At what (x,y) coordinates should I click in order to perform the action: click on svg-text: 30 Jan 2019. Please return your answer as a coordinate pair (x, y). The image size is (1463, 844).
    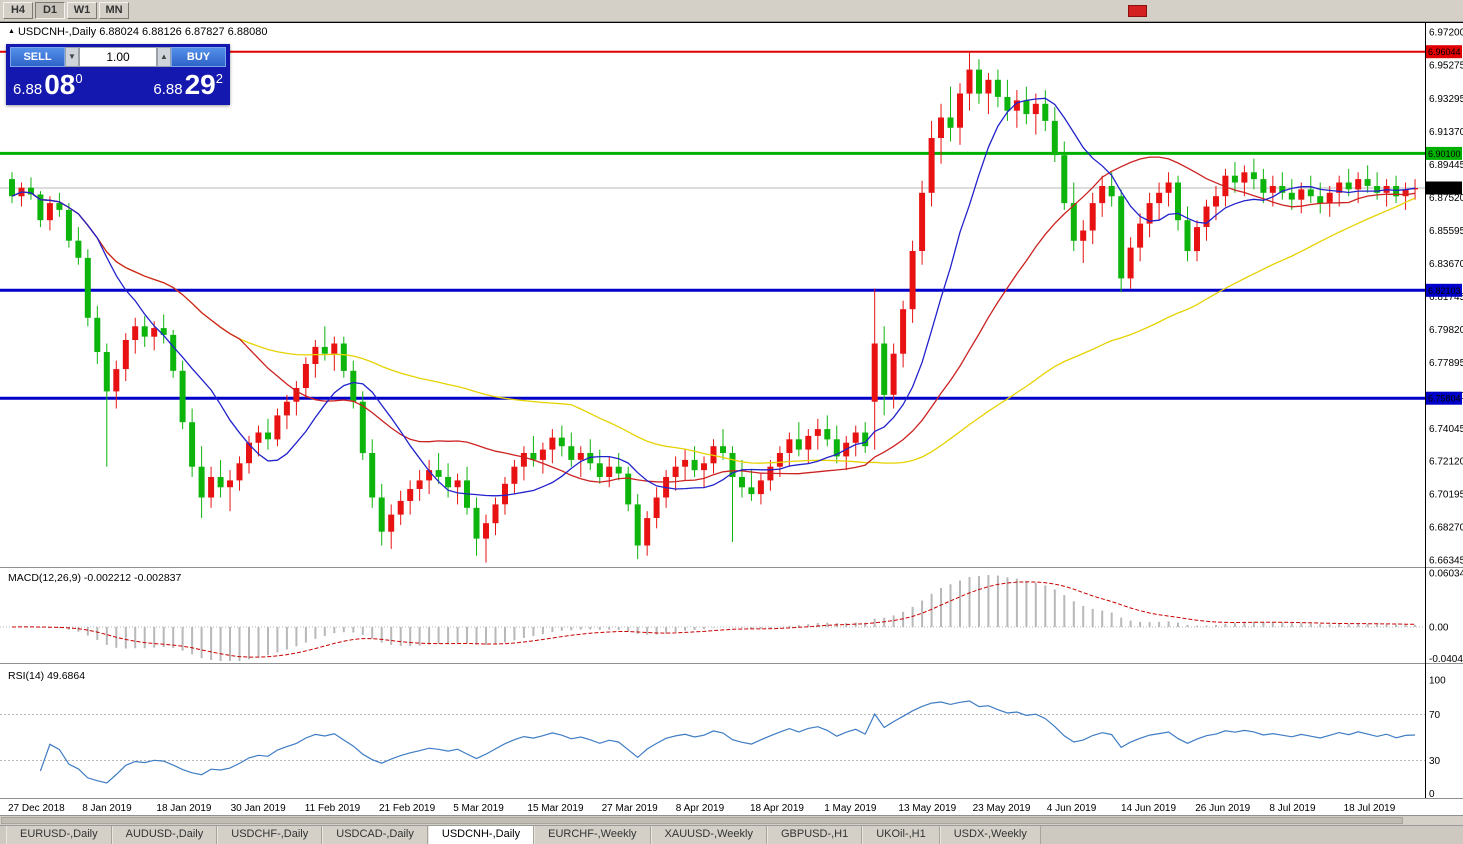
    Looking at the image, I should click on (258, 808).